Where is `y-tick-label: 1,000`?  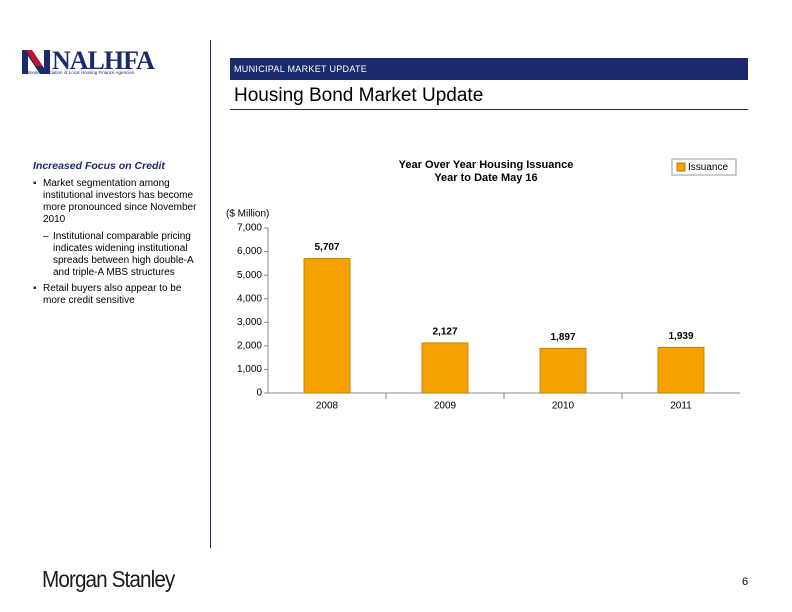
y-tick-label: 1,000 is located at coordinates (249, 369).